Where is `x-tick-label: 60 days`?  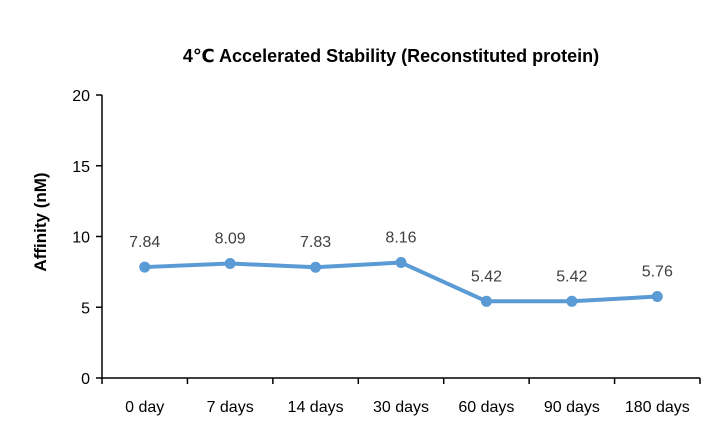
x-tick-label: 60 days is located at coordinates (486, 407).